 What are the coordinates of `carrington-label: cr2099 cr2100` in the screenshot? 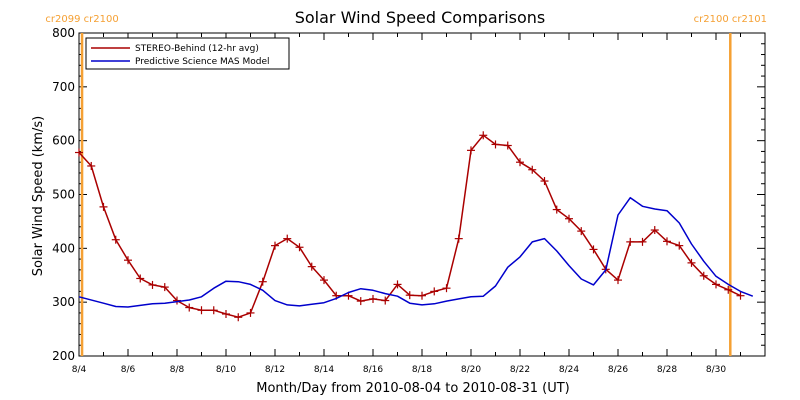 It's located at (81, 19).